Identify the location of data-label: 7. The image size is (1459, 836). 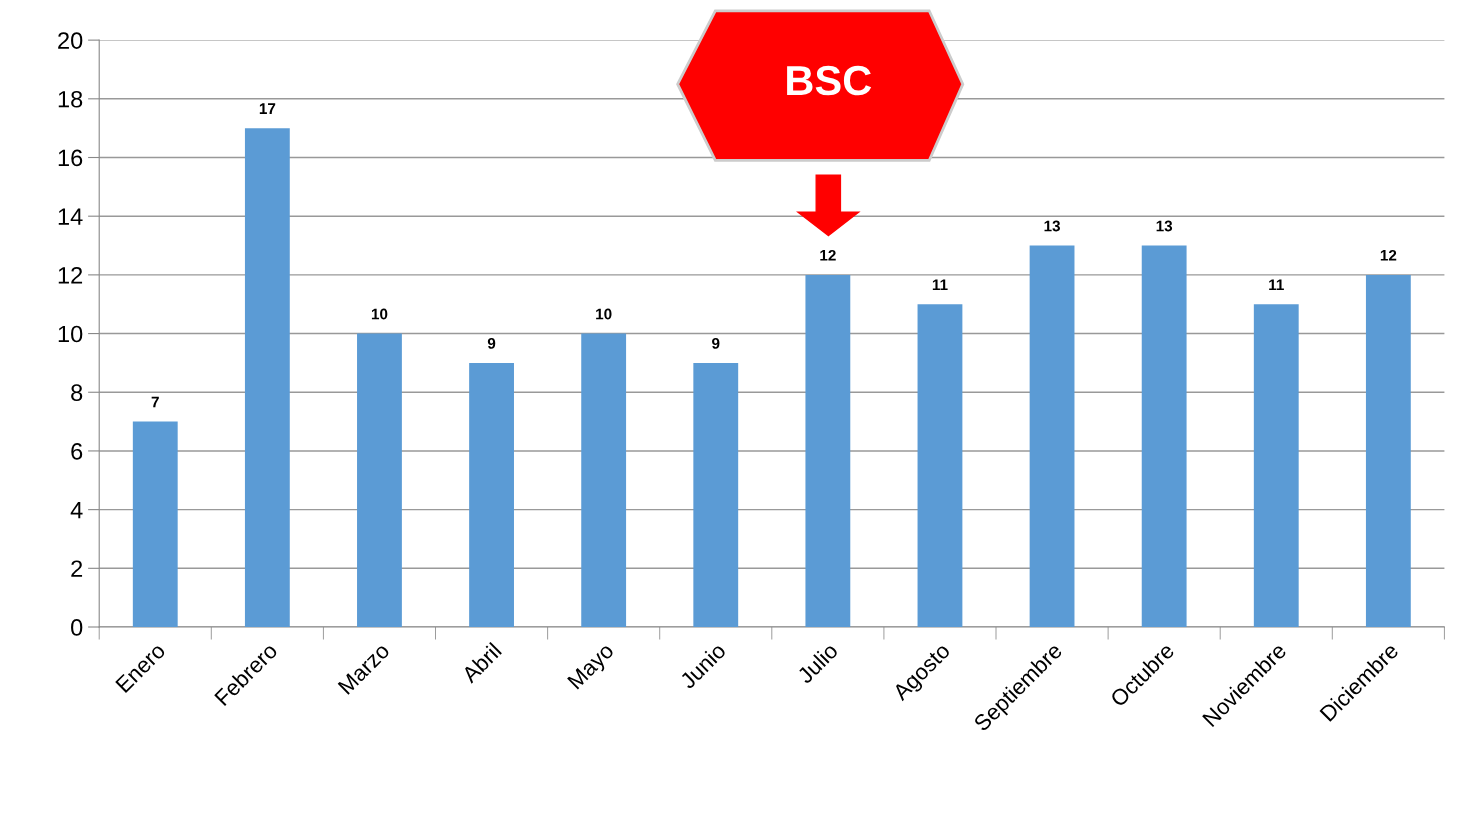
(155, 402).